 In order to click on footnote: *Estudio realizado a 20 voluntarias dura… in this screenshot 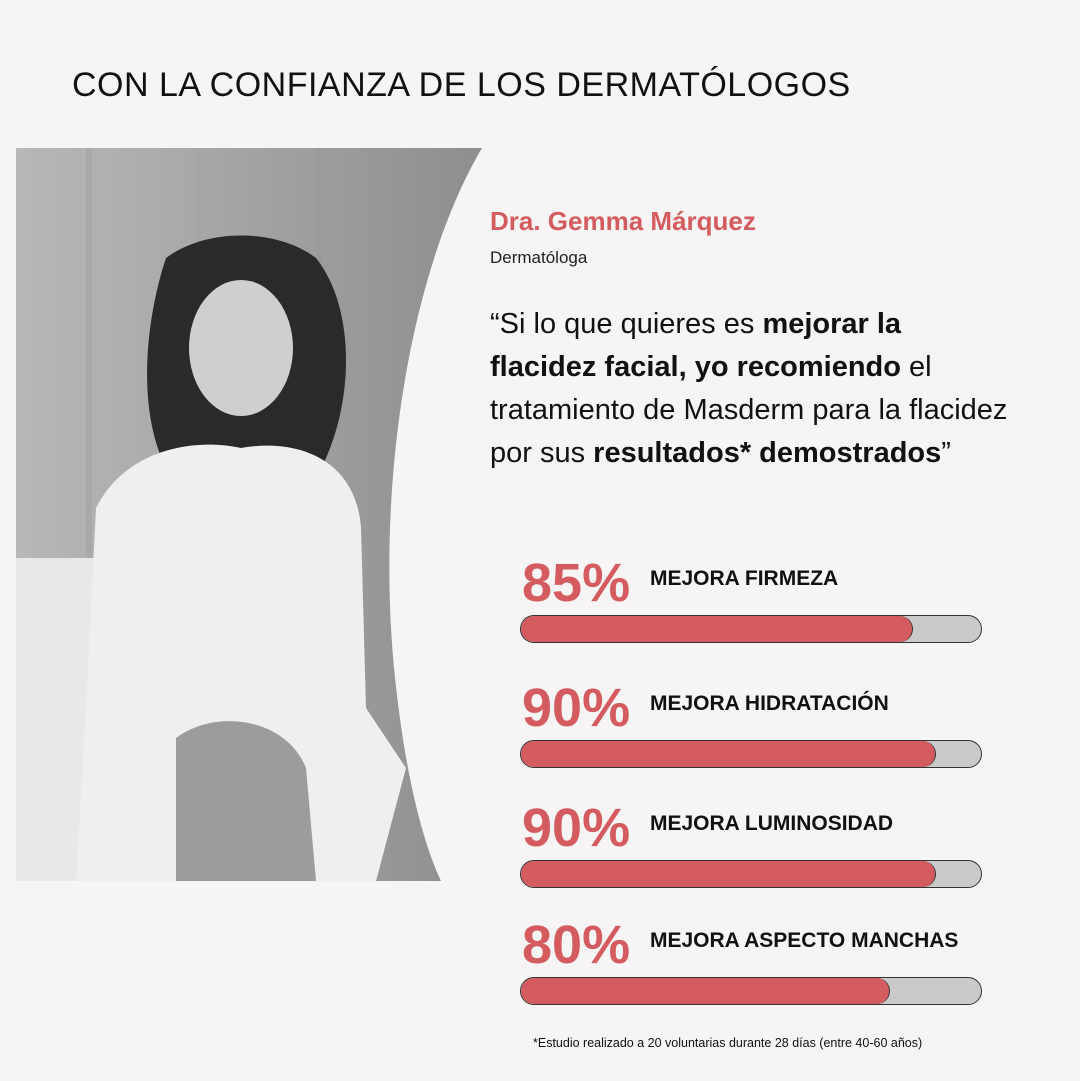, I will do `click(728, 1043)`.